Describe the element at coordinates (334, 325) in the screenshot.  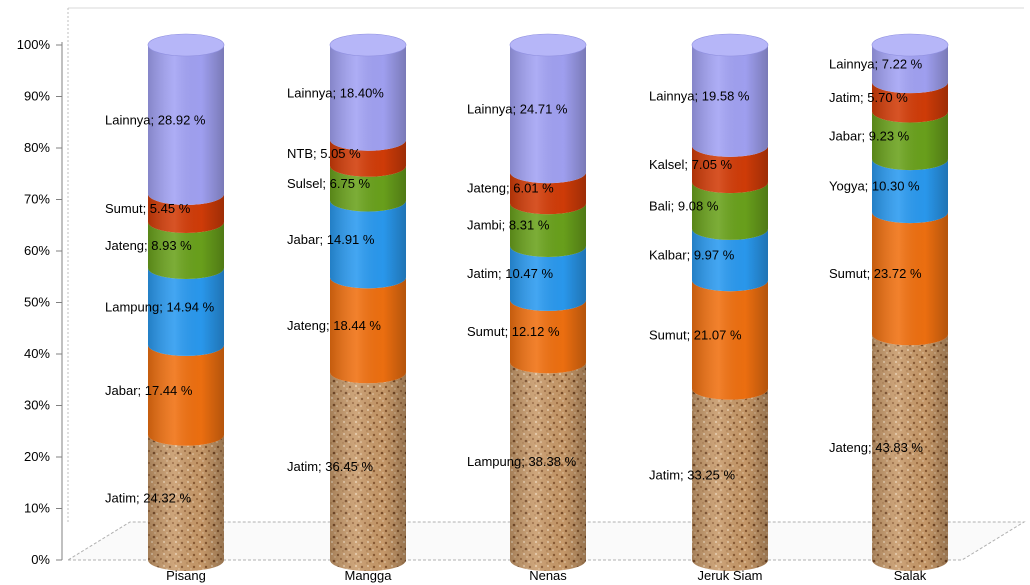
I see `data-label: Jateng; 18.44 %` at that location.